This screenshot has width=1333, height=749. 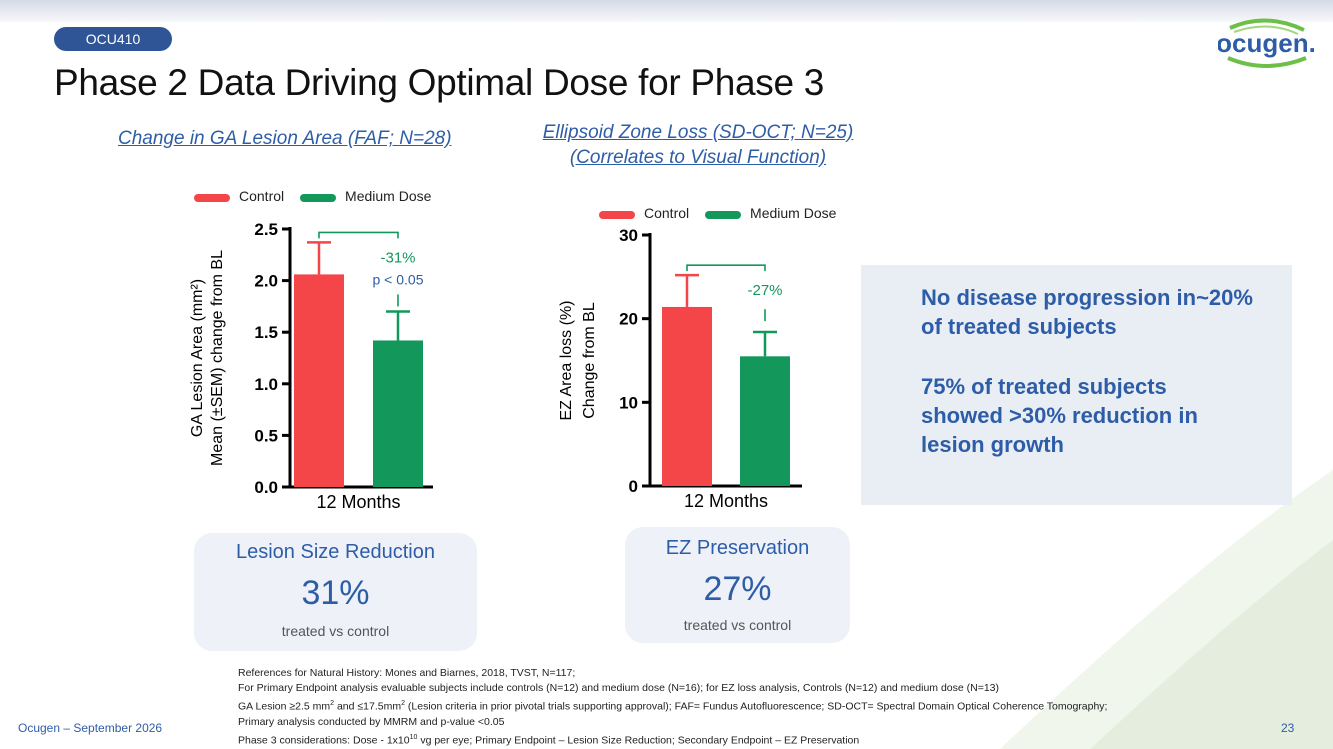 What do you see at coordinates (1019, 326) in the screenshot?
I see `finding-1-line2: of treated subjects` at bounding box center [1019, 326].